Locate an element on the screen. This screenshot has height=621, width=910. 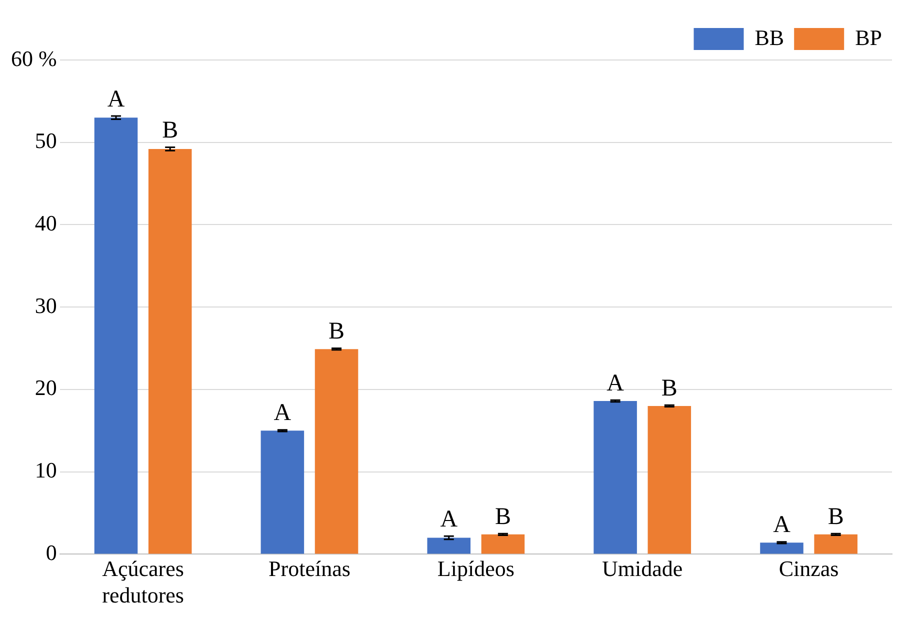
y-tick-label: 40 is located at coordinates (45, 223).